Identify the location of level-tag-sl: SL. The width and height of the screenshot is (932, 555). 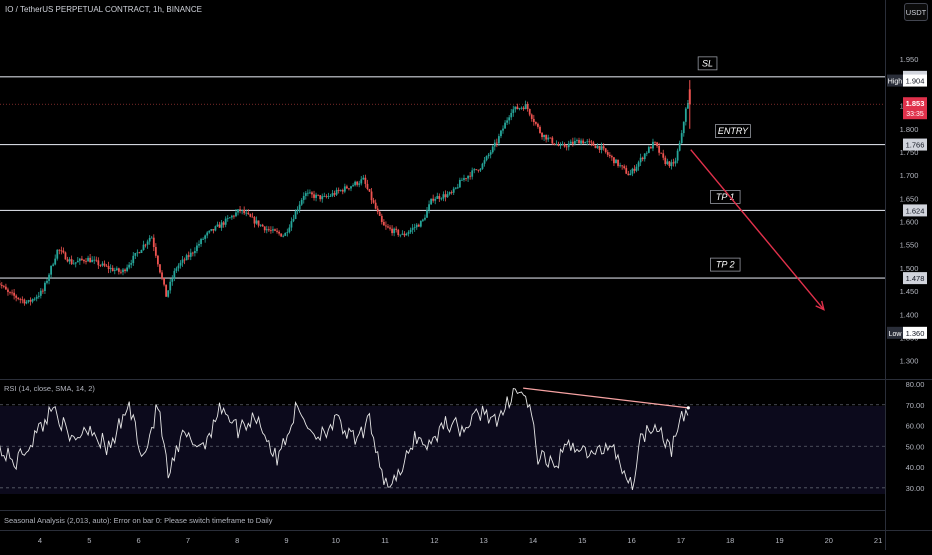
(707, 63).